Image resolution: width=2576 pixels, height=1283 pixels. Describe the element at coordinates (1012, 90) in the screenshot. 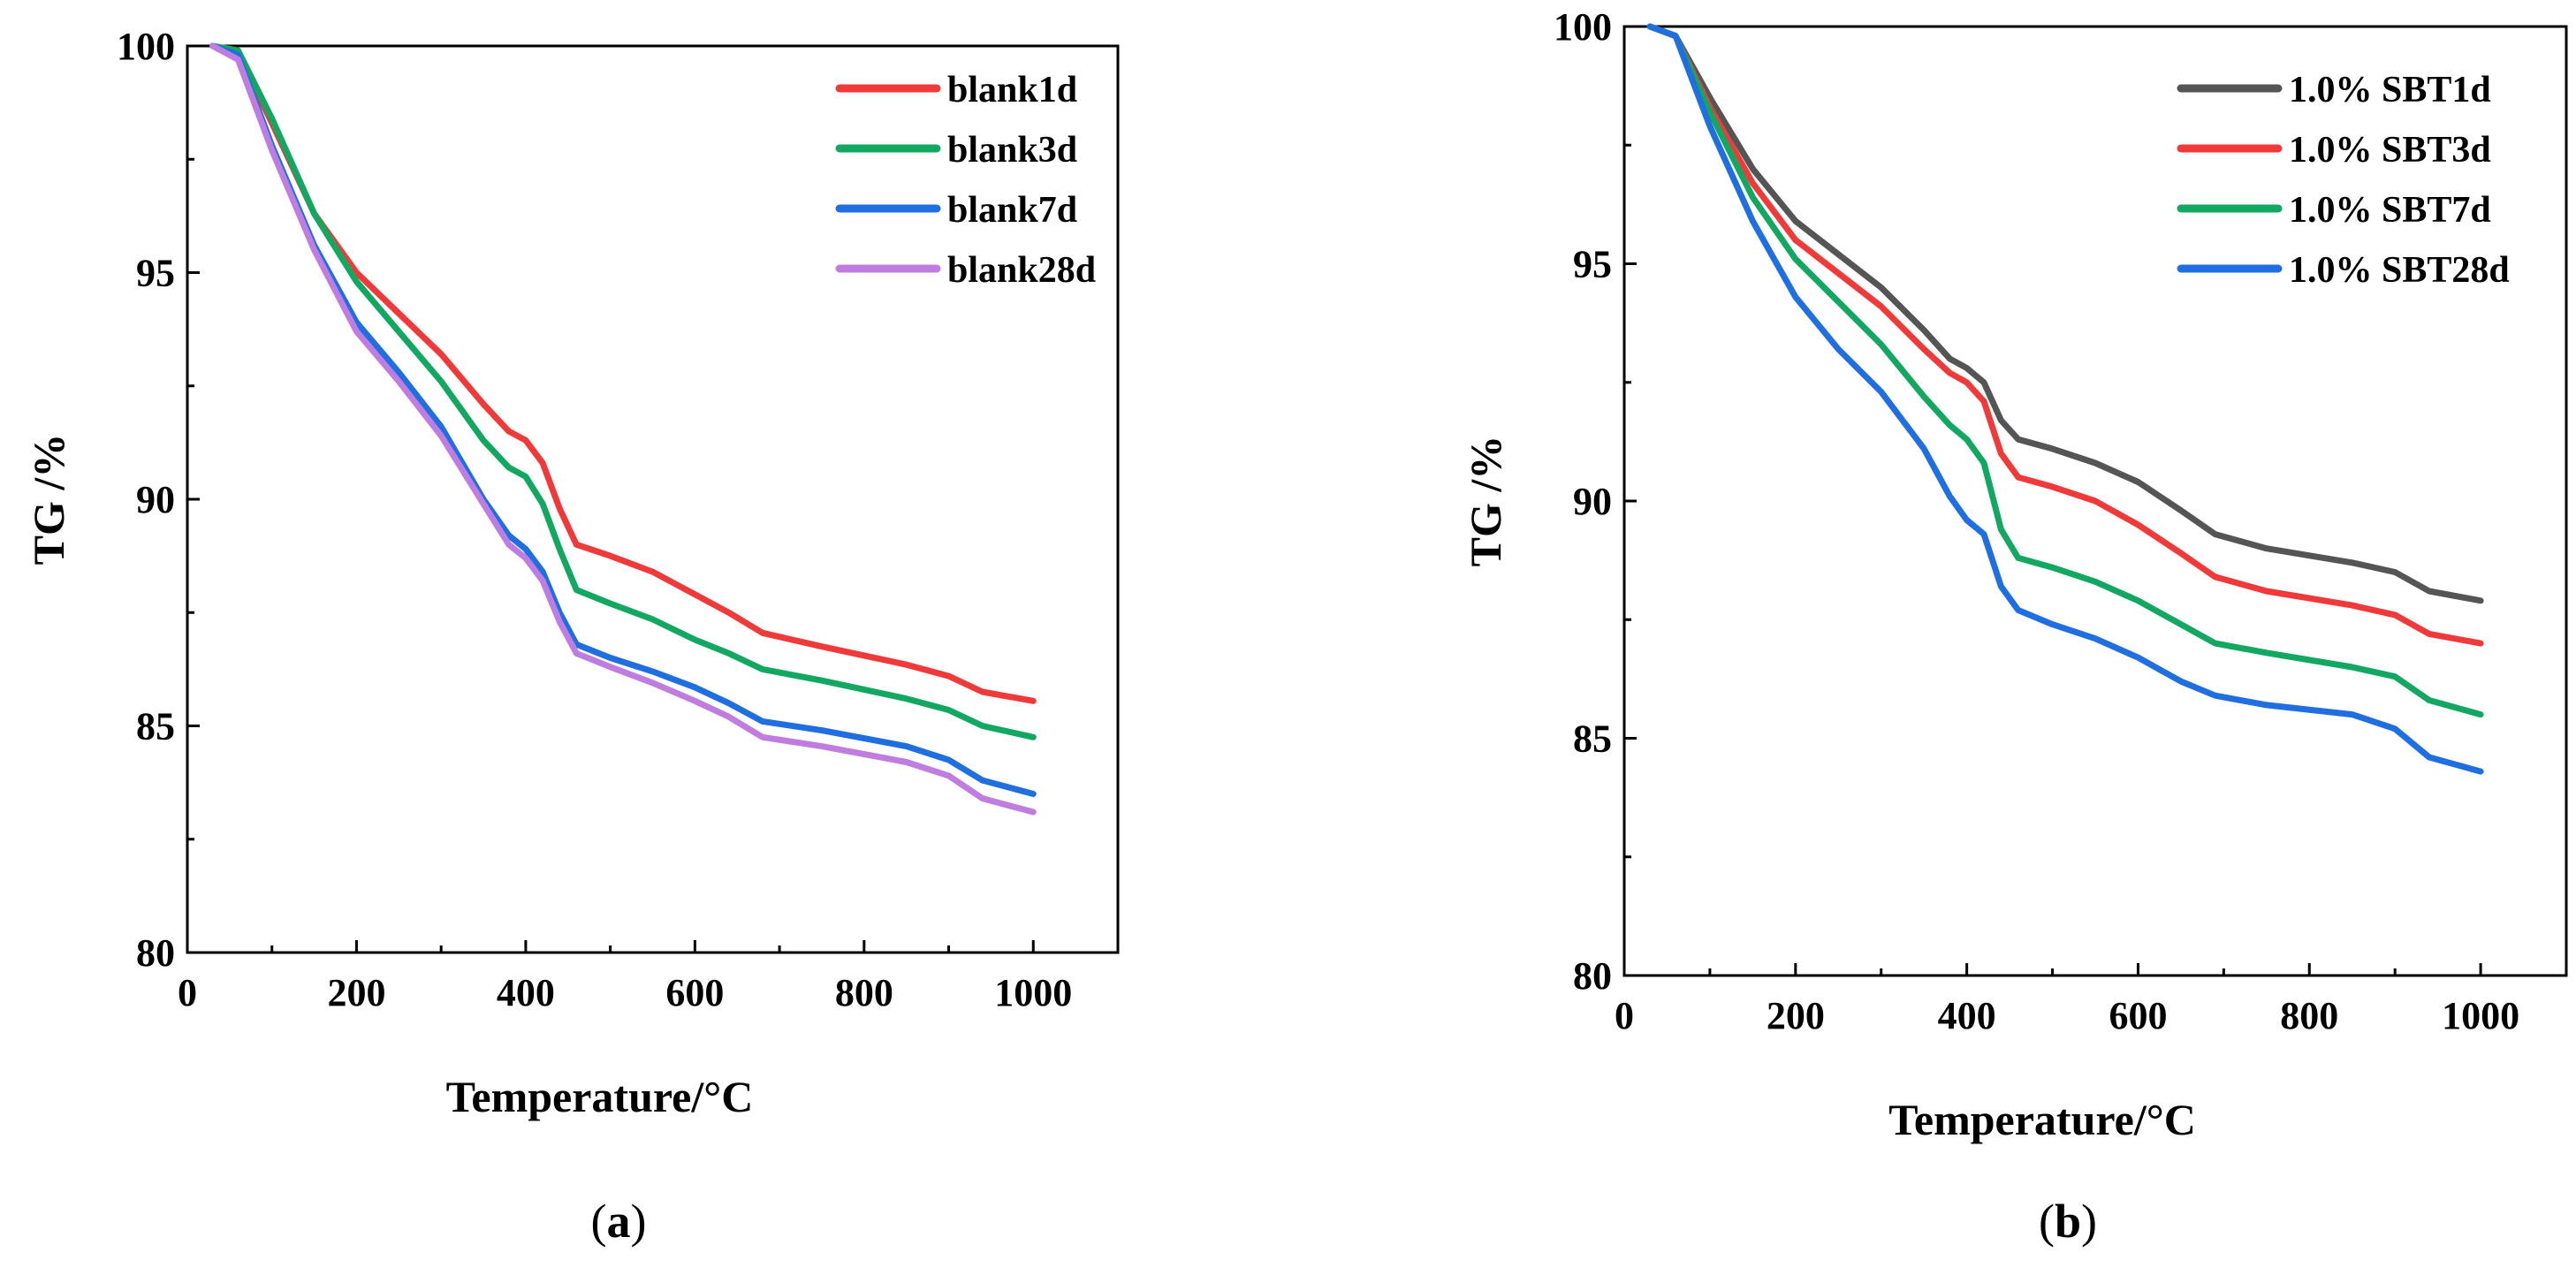

I see `panel-a-legend-label-0: blank1d` at that location.